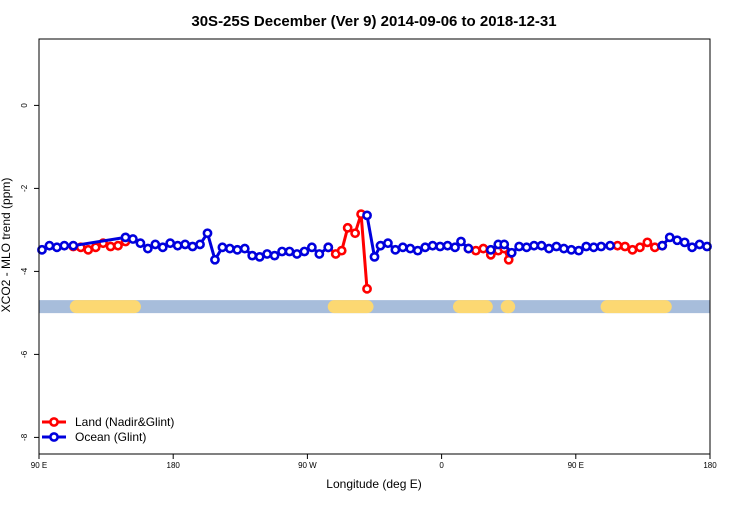  What do you see at coordinates (24, 354) in the screenshot?
I see `y-tick-label: -6` at bounding box center [24, 354].